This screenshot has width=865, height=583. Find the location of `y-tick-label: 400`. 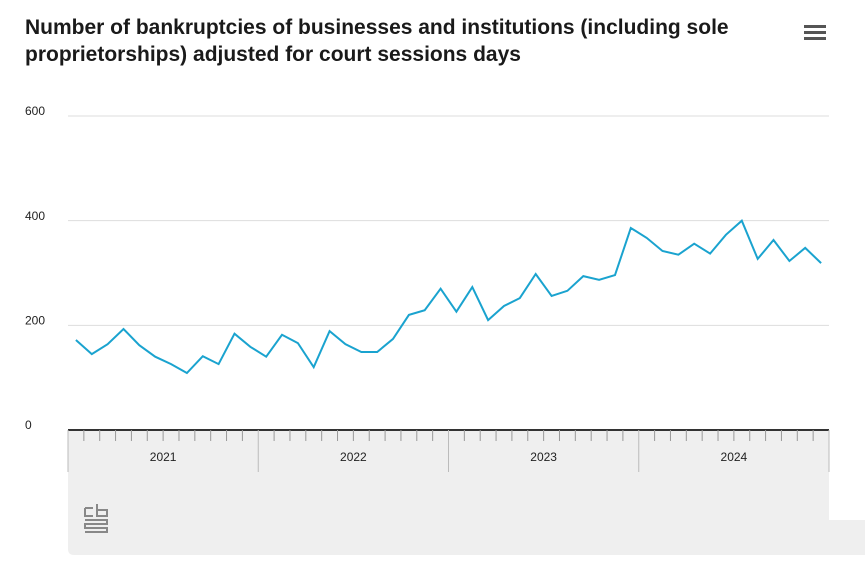

y-tick-label: 400 is located at coordinates (35, 216).